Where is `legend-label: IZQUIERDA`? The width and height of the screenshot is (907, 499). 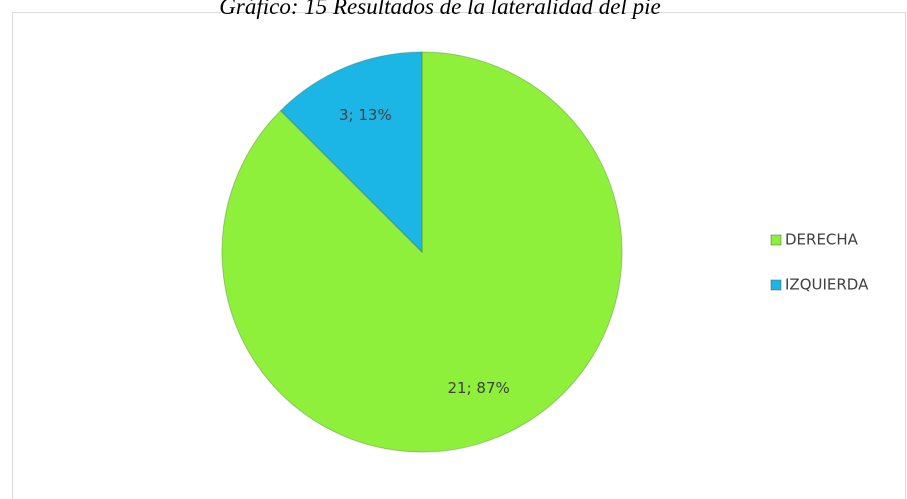 legend-label: IZQUIERDA is located at coordinates (827, 285).